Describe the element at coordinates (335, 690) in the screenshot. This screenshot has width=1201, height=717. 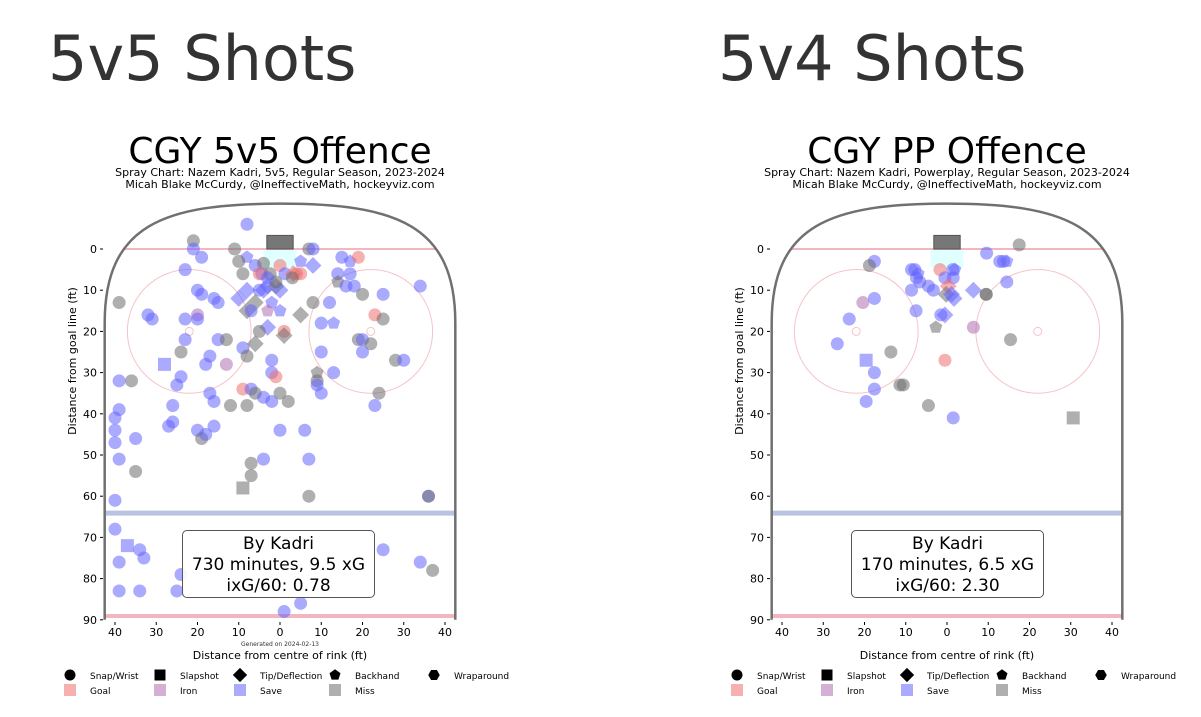
I see `legend-swatch-miss` at that location.